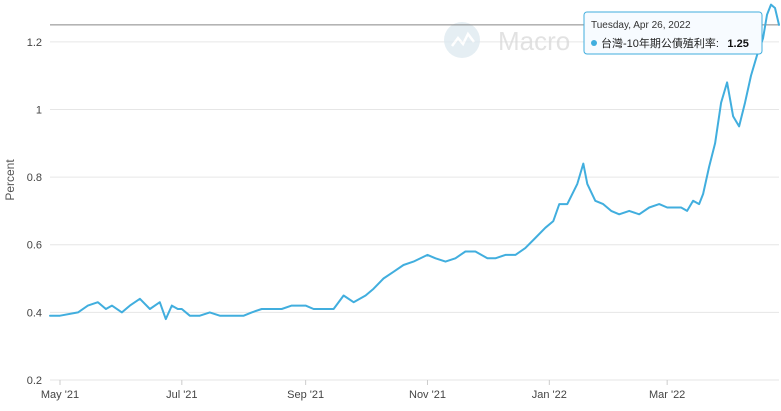  What do you see at coordinates (34, 381) in the screenshot?
I see `y-tick-label: 0.2` at bounding box center [34, 381].